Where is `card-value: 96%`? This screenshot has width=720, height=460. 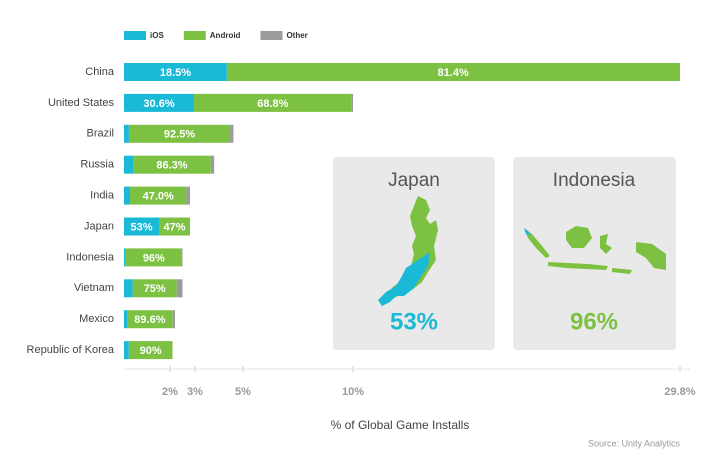 card-value: 96% is located at coordinates (594, 321).